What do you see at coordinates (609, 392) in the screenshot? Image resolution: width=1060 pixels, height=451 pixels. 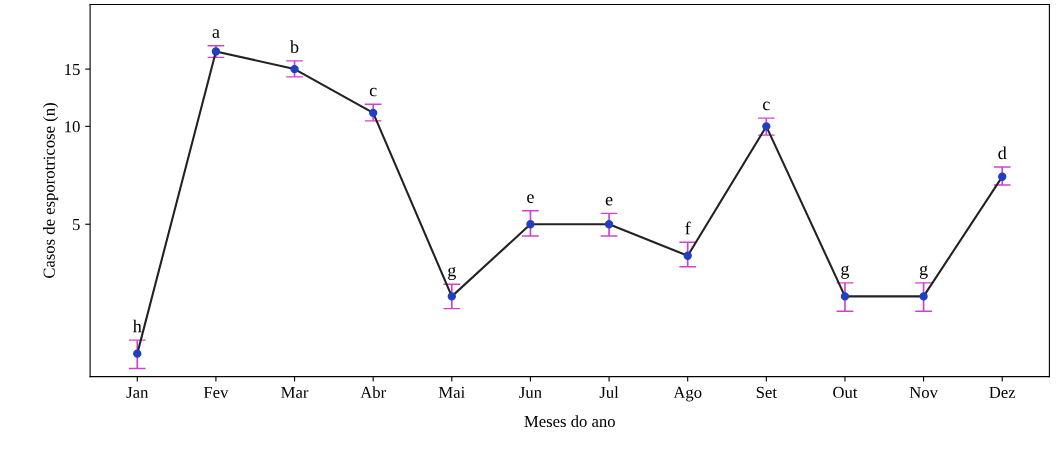 I see `x-tick-label: Jul` at bounding box center [609, 392].